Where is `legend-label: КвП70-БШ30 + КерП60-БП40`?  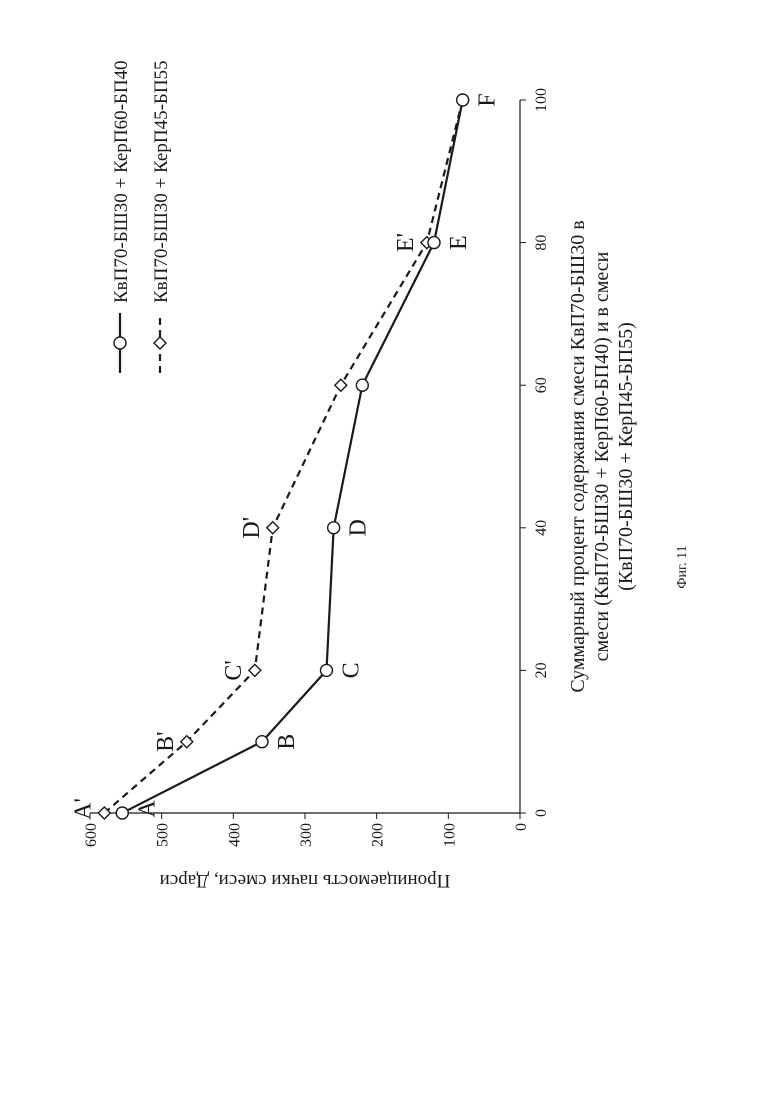 legend-label: КвП70-БШ30 + КерП60-БП40 is located at coordinates (121, 181).